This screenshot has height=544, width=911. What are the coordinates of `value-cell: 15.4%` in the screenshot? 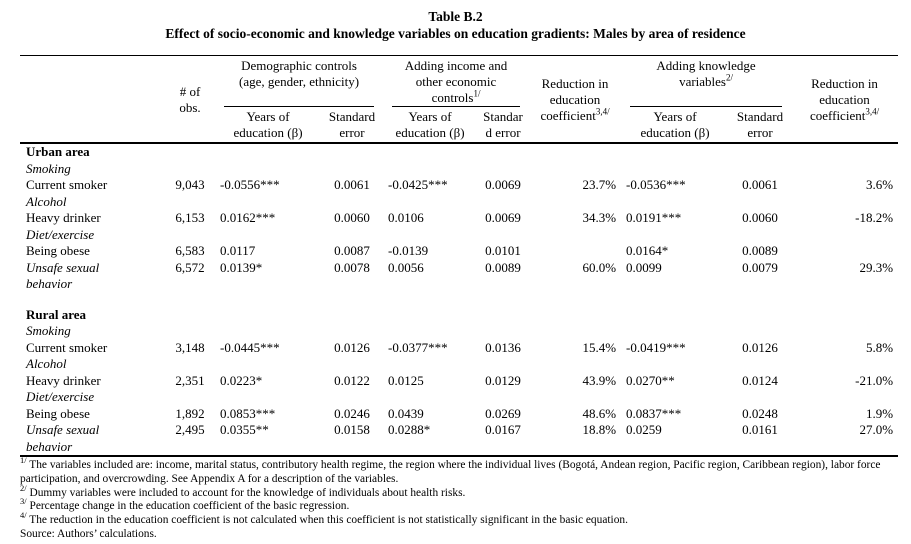 It's located at (599, 347).